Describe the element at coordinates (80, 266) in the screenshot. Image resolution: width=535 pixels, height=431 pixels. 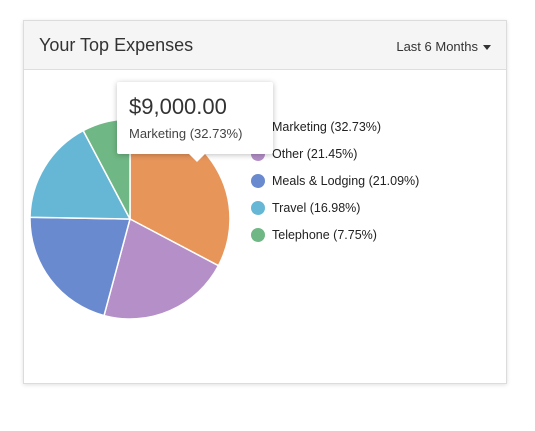
I see `pie-slice-meals-lodging` at that location.